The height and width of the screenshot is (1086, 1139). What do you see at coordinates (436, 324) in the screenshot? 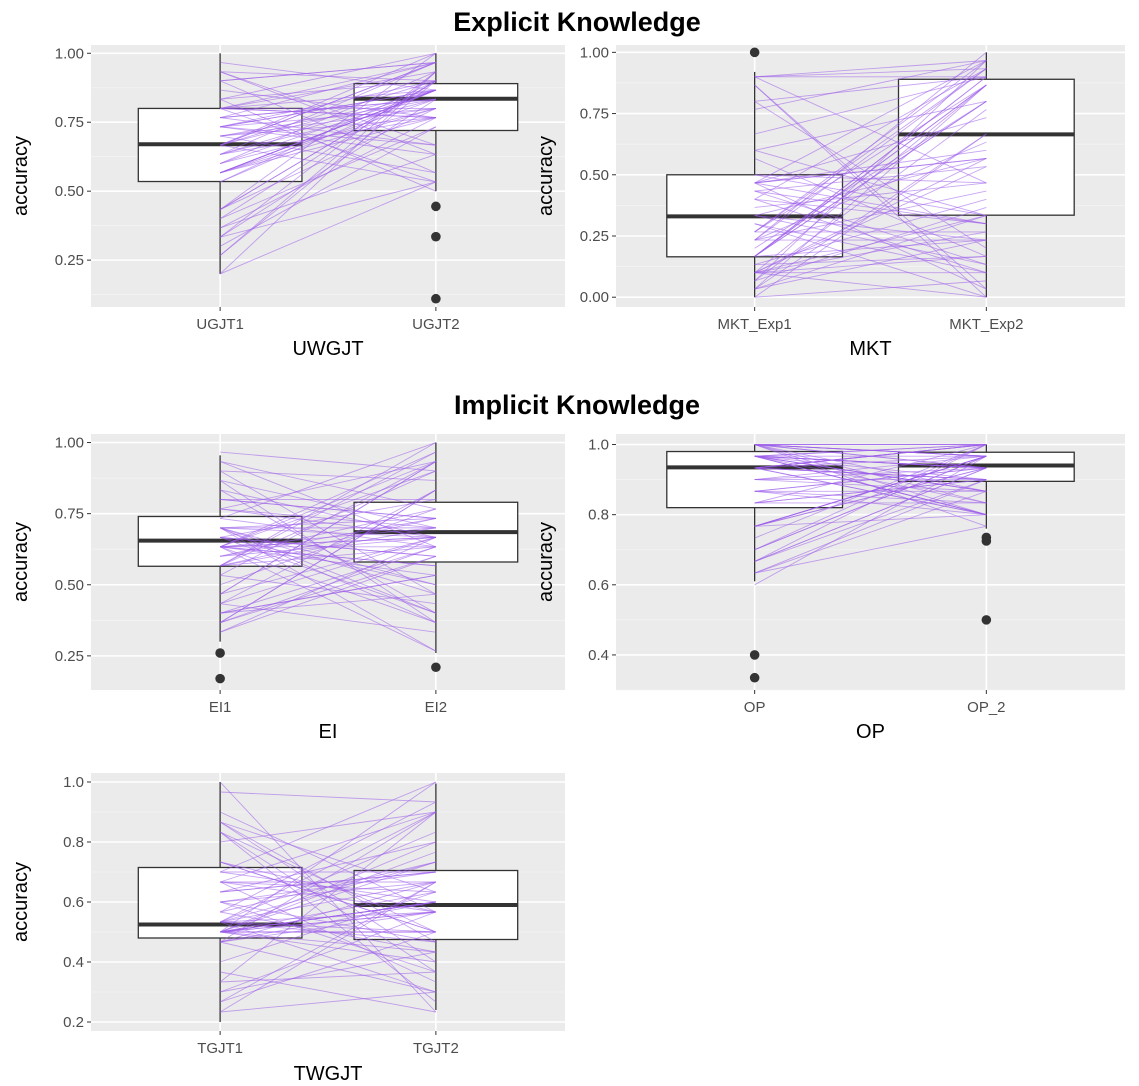
I see `x-tick-label: UGJT2` at bounding box center [436, 324].